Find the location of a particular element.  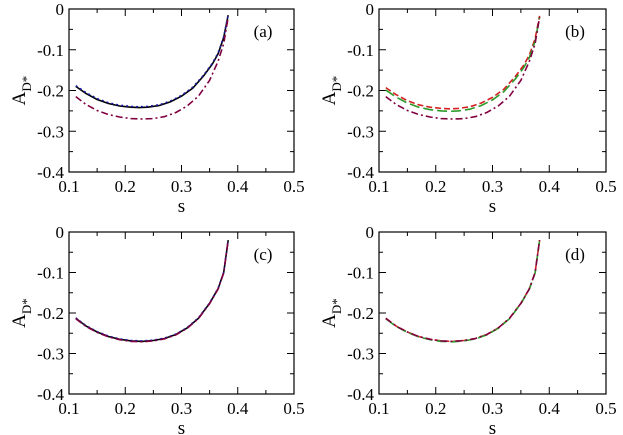

panel-label: (a) is located at coordinates (263, 31).